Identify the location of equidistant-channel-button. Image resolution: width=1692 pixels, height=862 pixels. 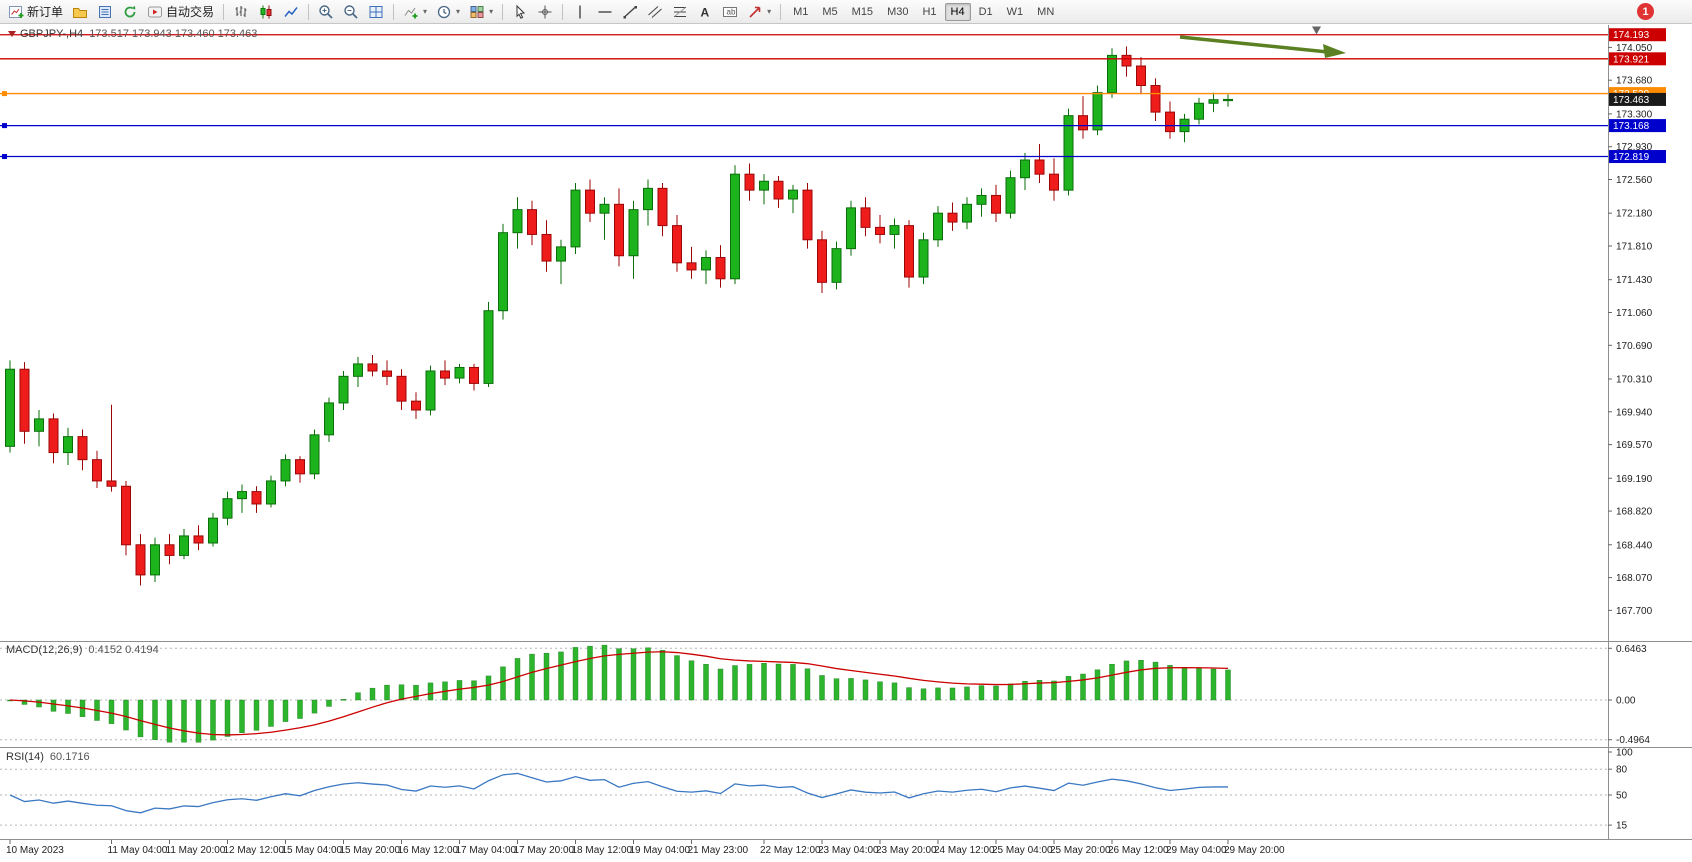
(655, 12).